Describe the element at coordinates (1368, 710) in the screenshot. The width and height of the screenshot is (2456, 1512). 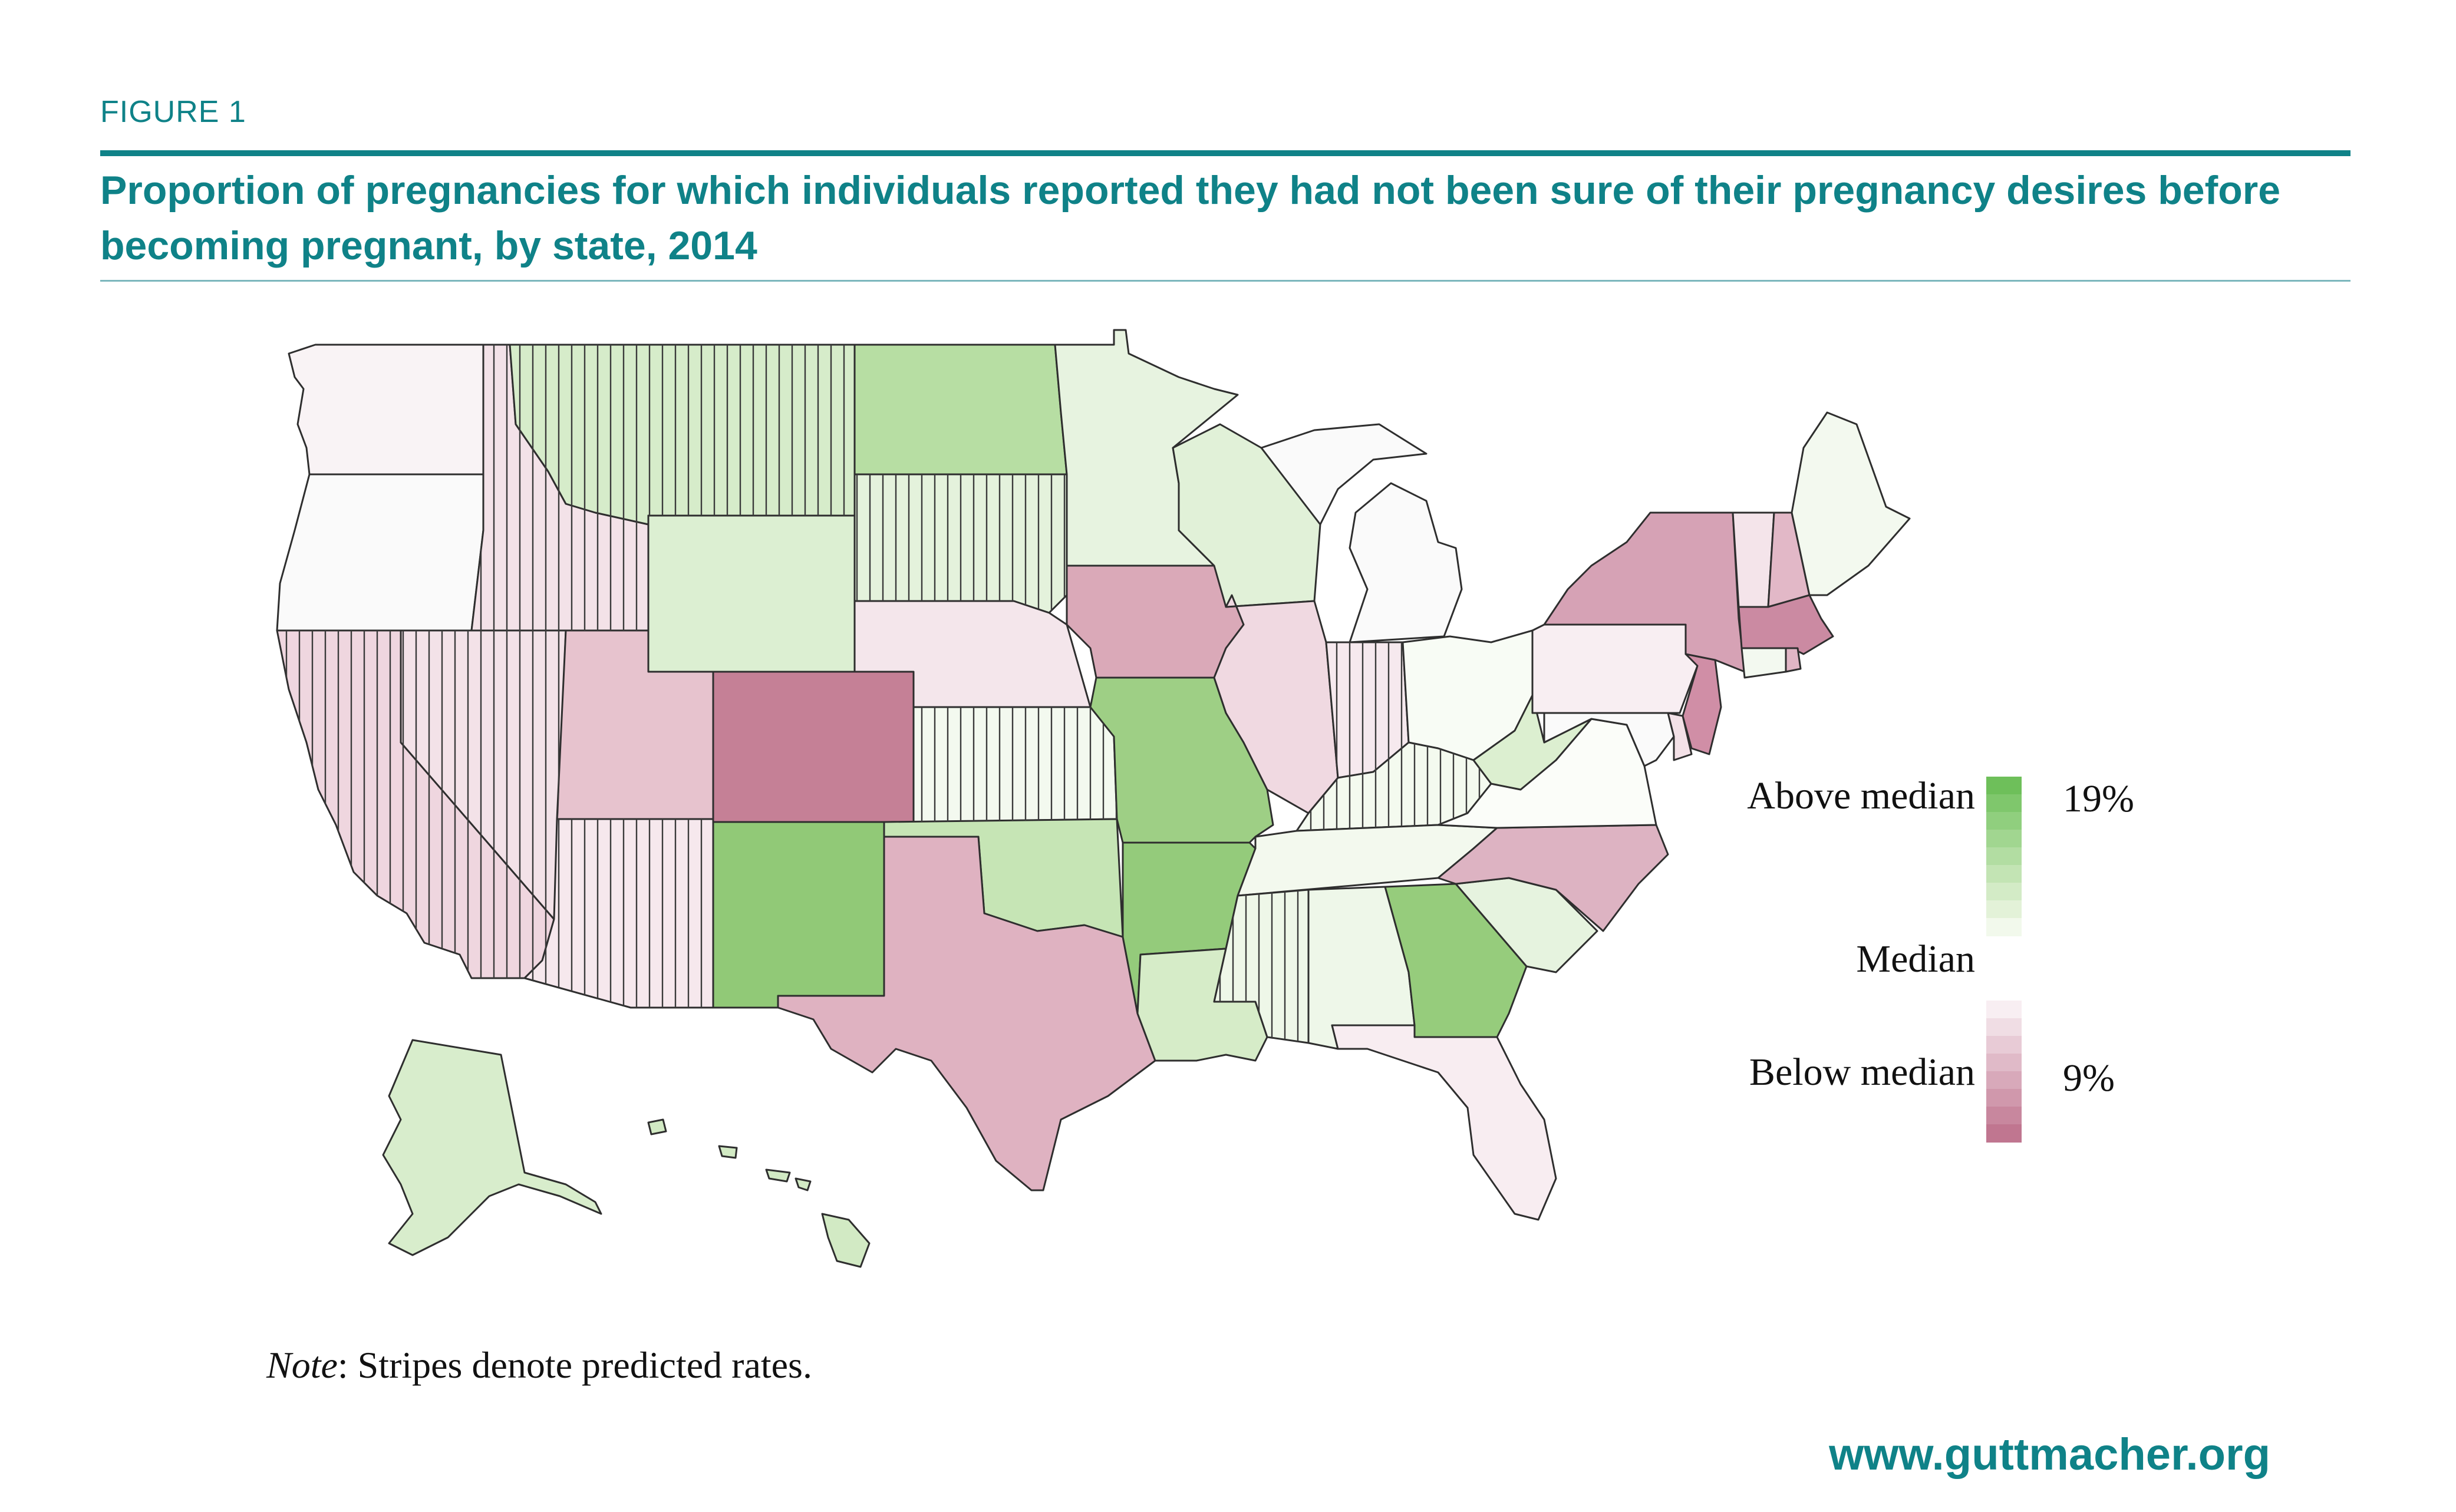
I see `stripe-IN` at that location.